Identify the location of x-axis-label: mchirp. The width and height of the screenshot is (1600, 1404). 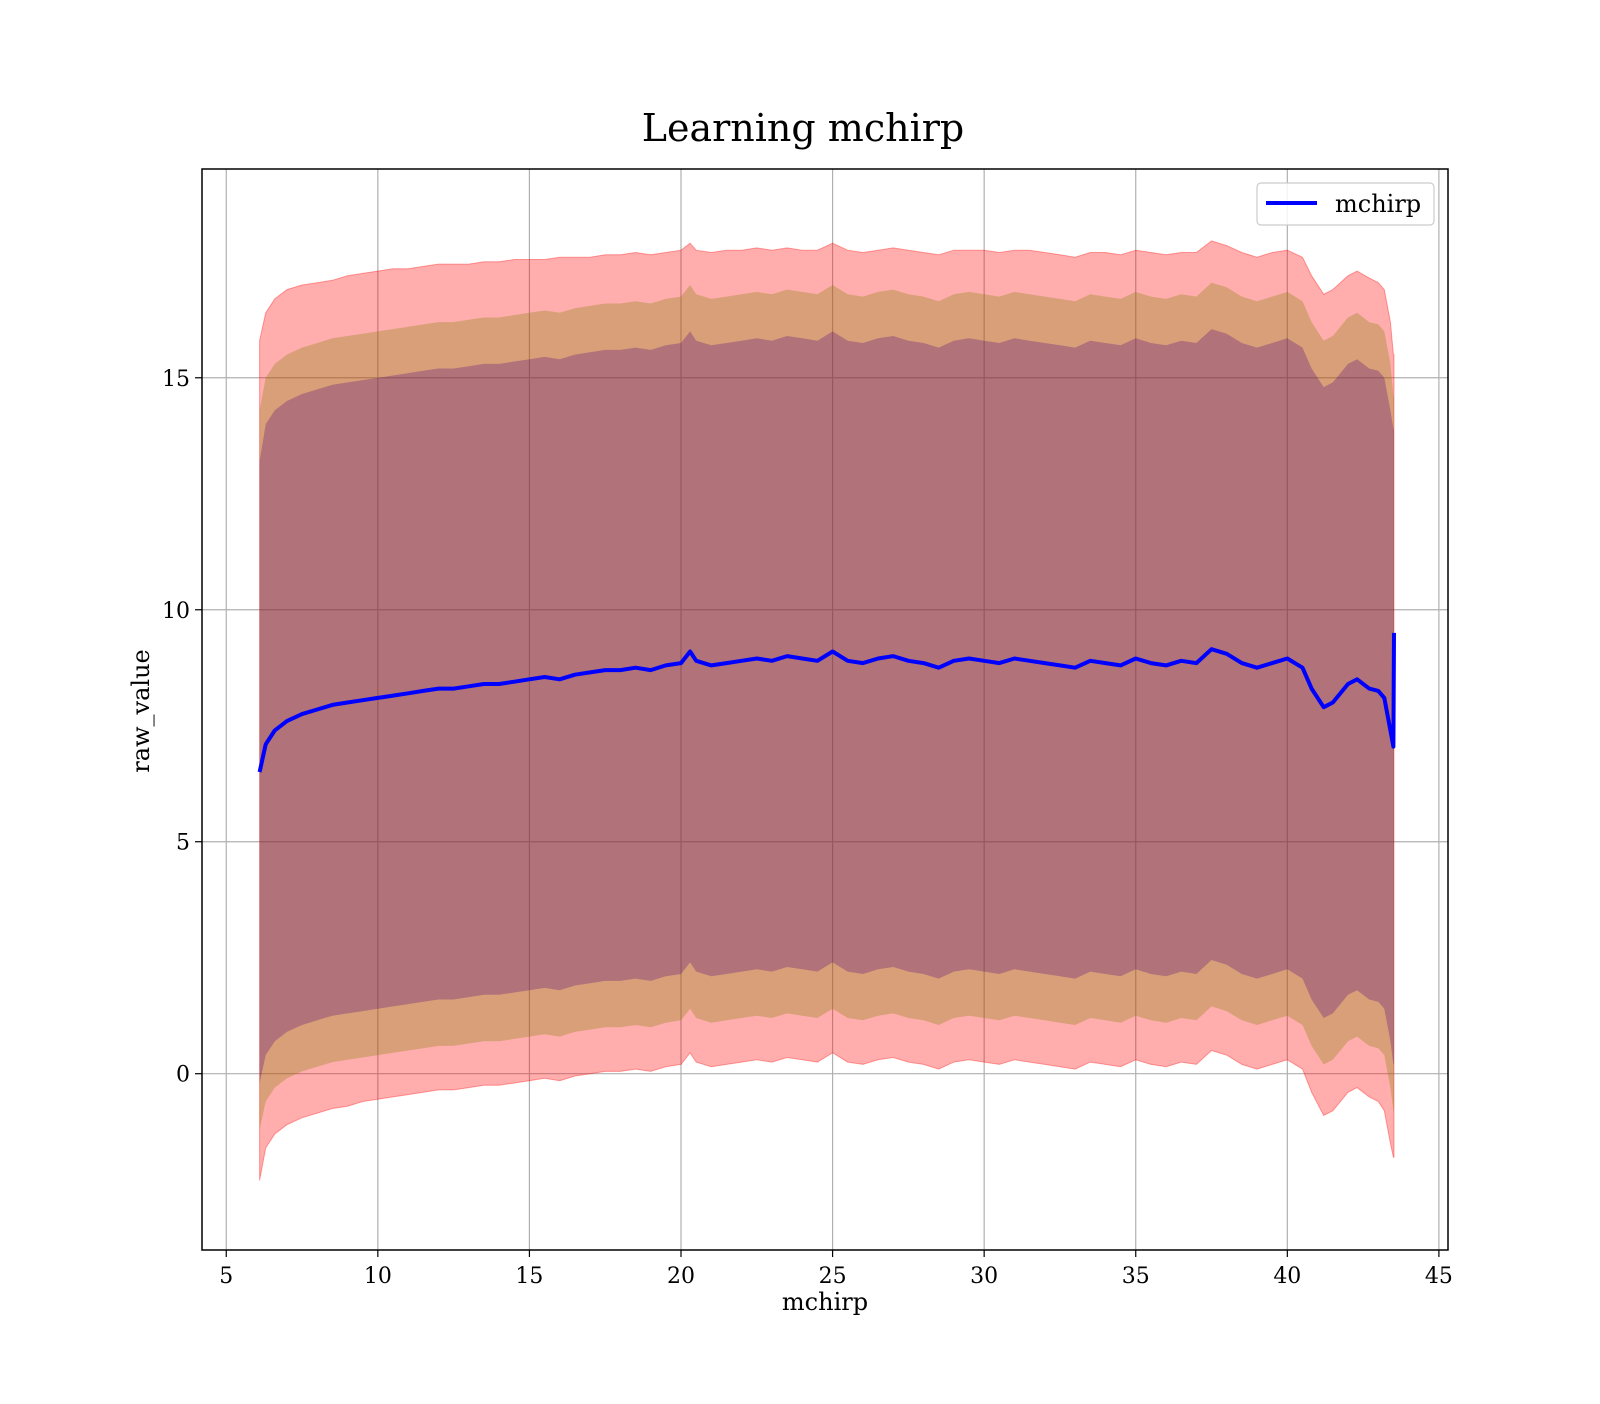
(825, 1302).